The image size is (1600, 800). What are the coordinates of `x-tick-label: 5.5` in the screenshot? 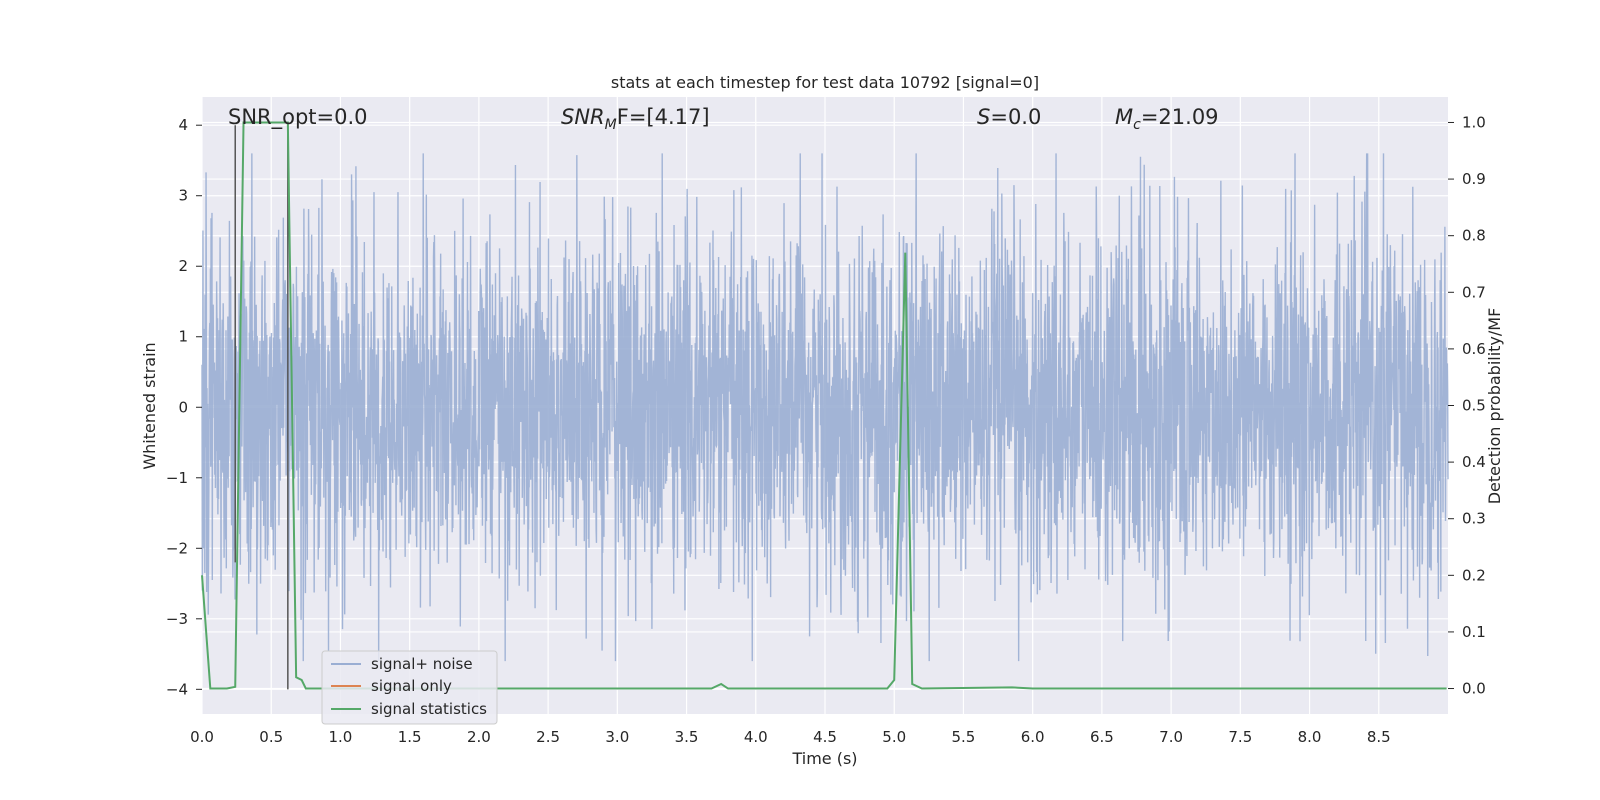 It's located at (964, 737).